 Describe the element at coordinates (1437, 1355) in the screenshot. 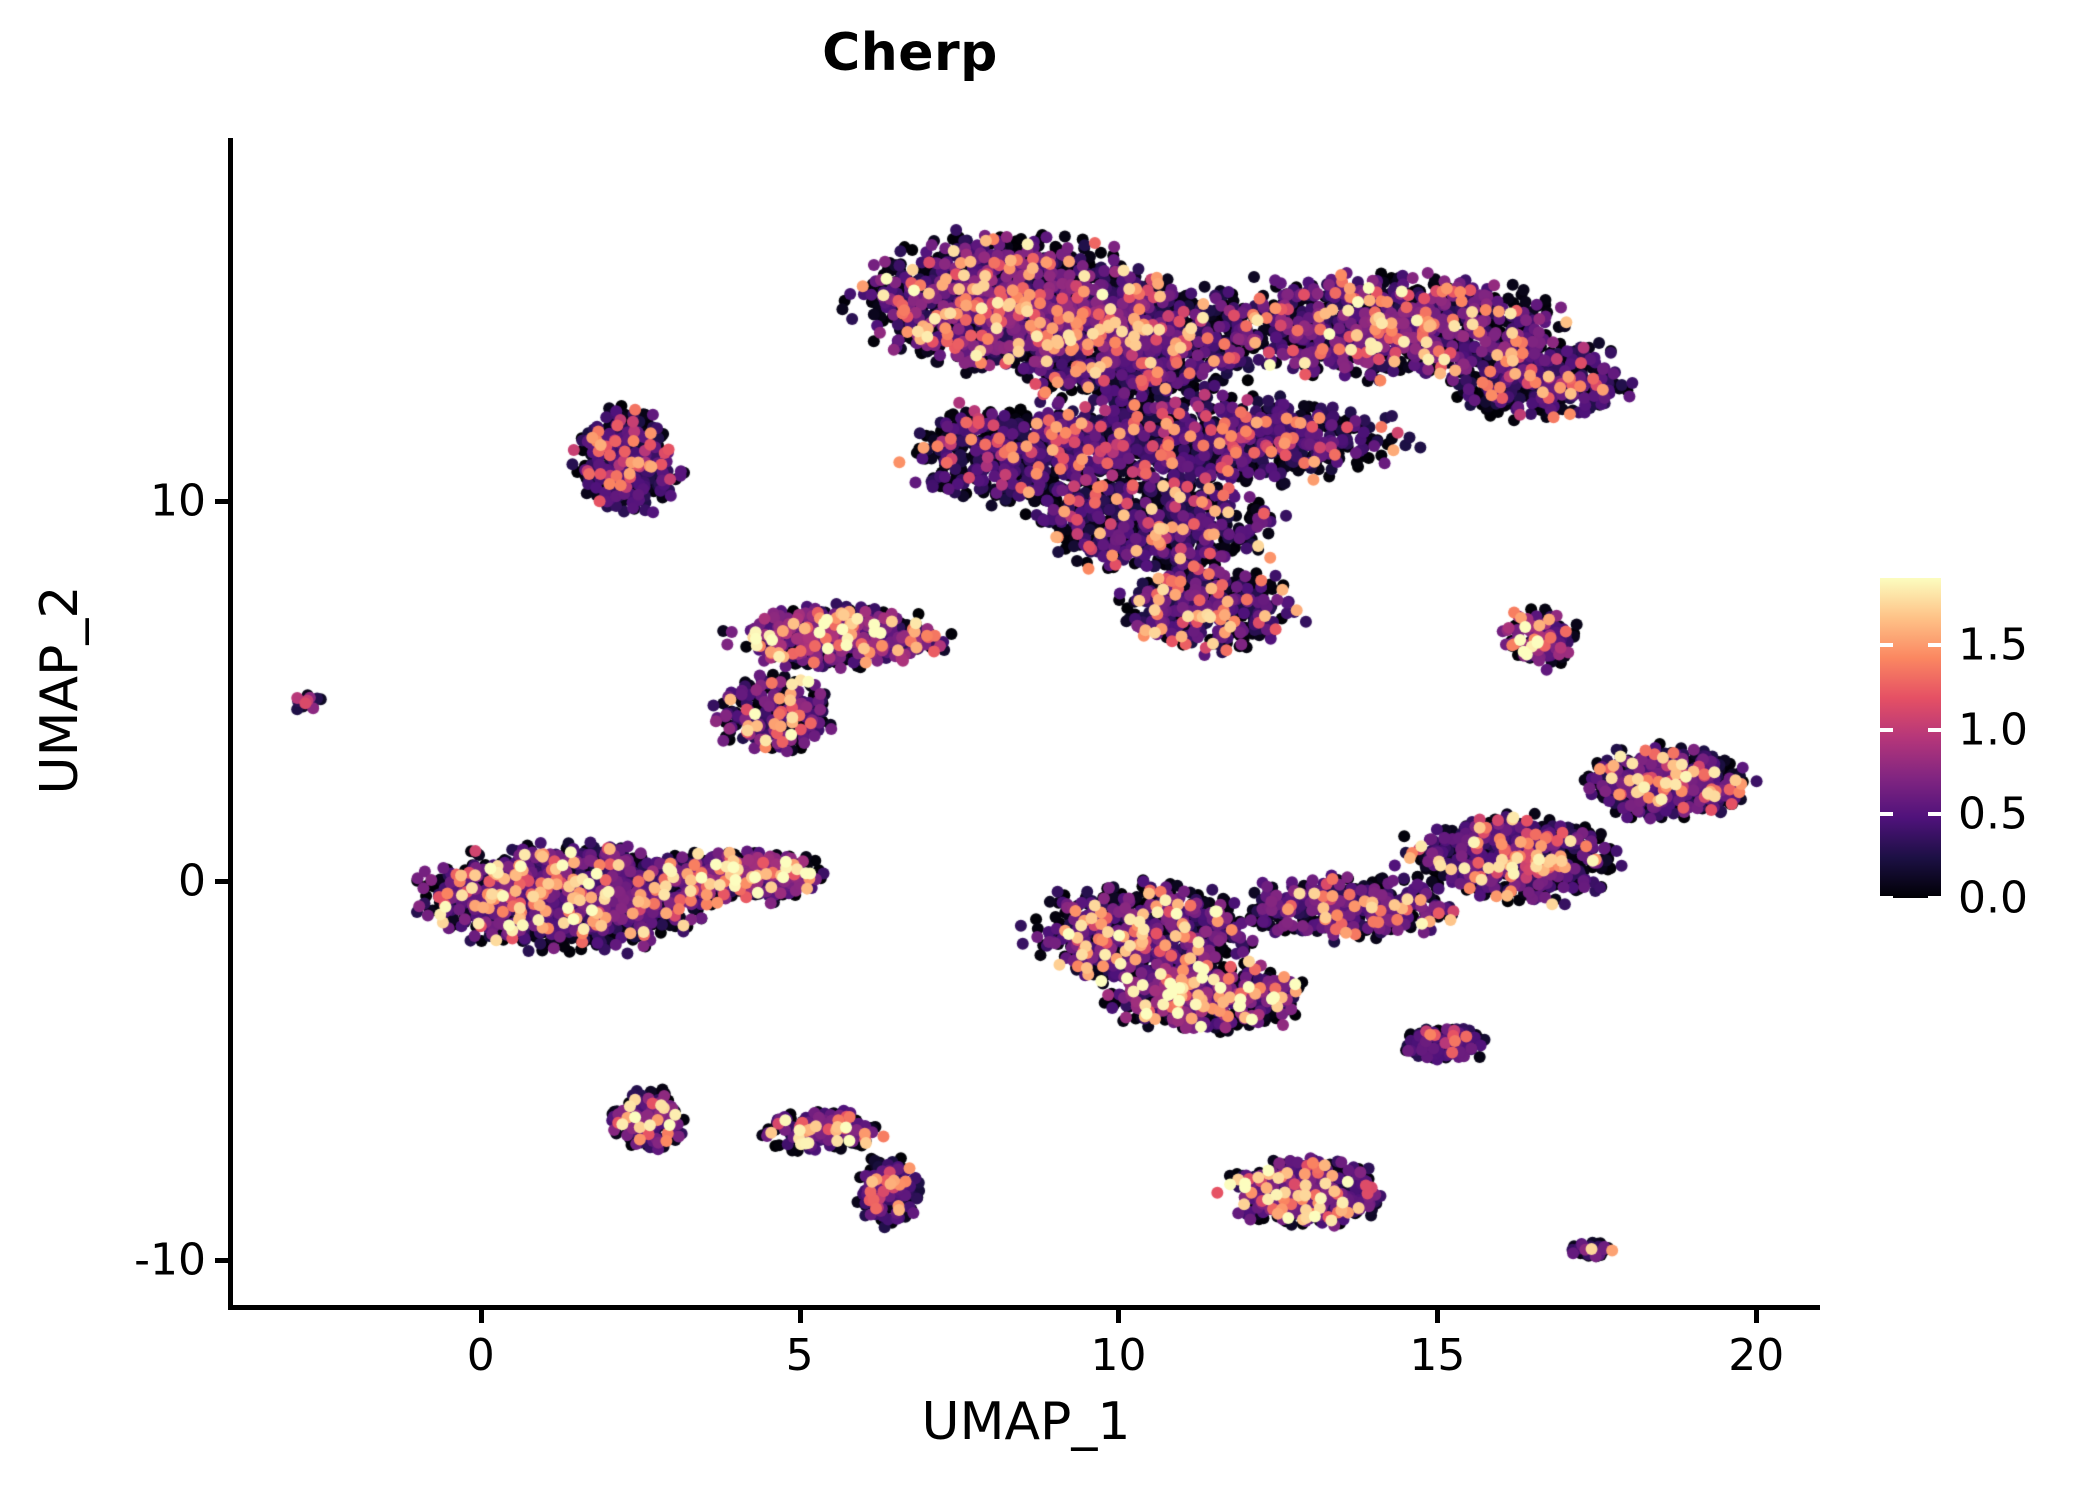

I see `x-tick-label: 15` at that location.